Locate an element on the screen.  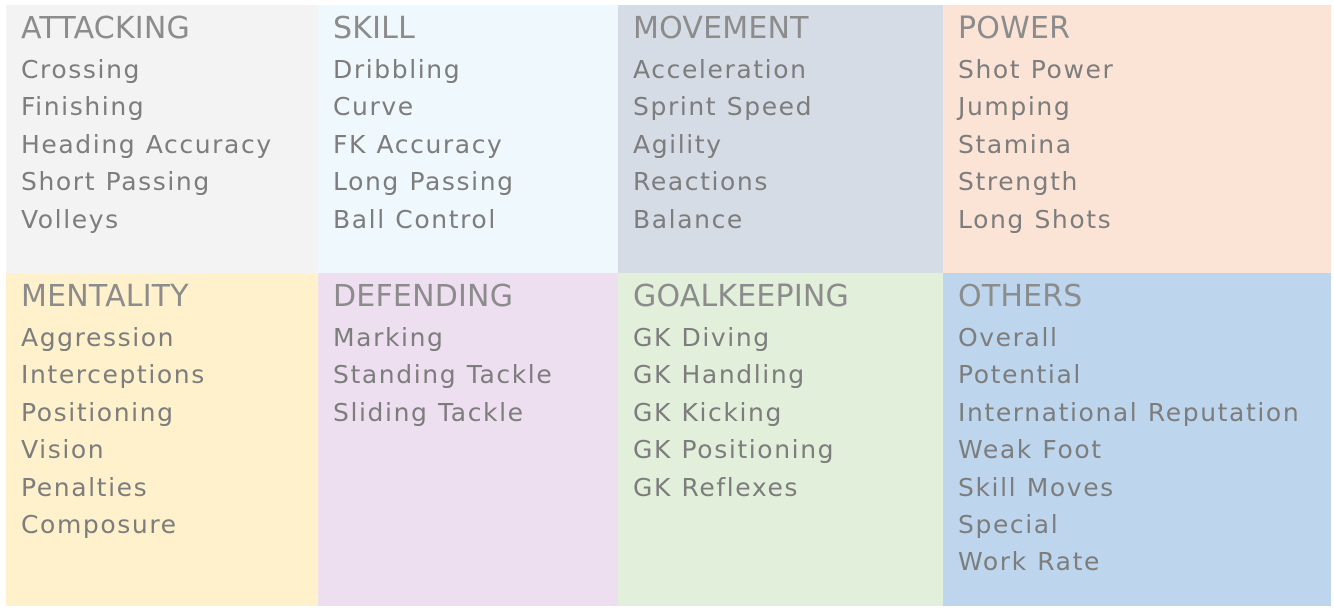
attribute-item: Marking is located at coordinates (389, 337).